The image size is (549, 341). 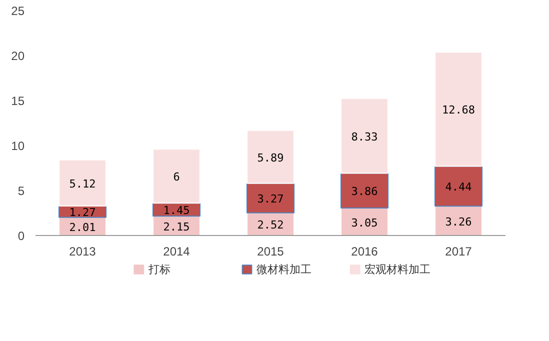 I want to click on y-tick-label: 15, so click(x=18, y=101).